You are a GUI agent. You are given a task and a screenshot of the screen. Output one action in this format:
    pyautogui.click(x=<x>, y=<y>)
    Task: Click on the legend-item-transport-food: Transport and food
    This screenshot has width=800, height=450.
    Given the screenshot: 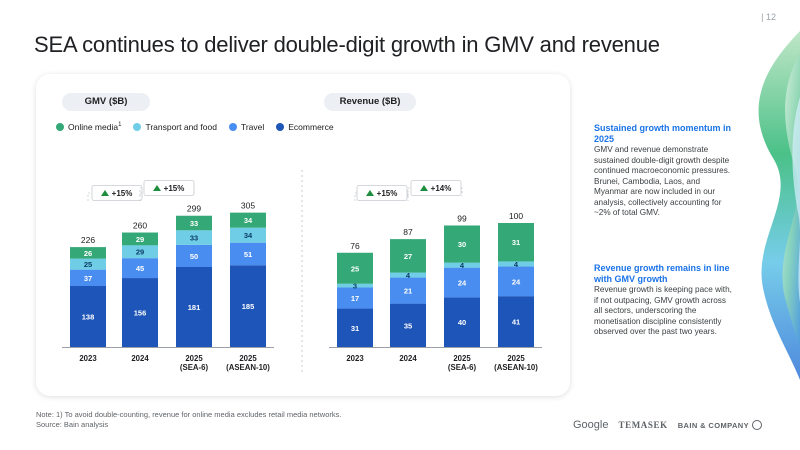 What is the action you would take?
    pyautogui.click(x=175, y=127)
    